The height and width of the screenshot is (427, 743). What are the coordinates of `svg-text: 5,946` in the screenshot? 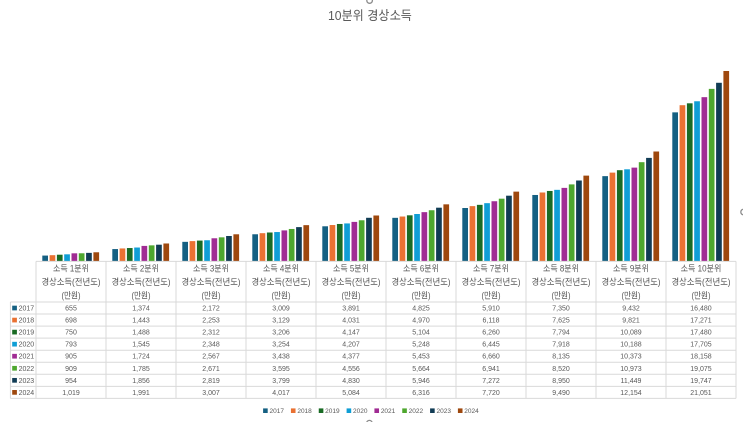 It's located at (421, 381).